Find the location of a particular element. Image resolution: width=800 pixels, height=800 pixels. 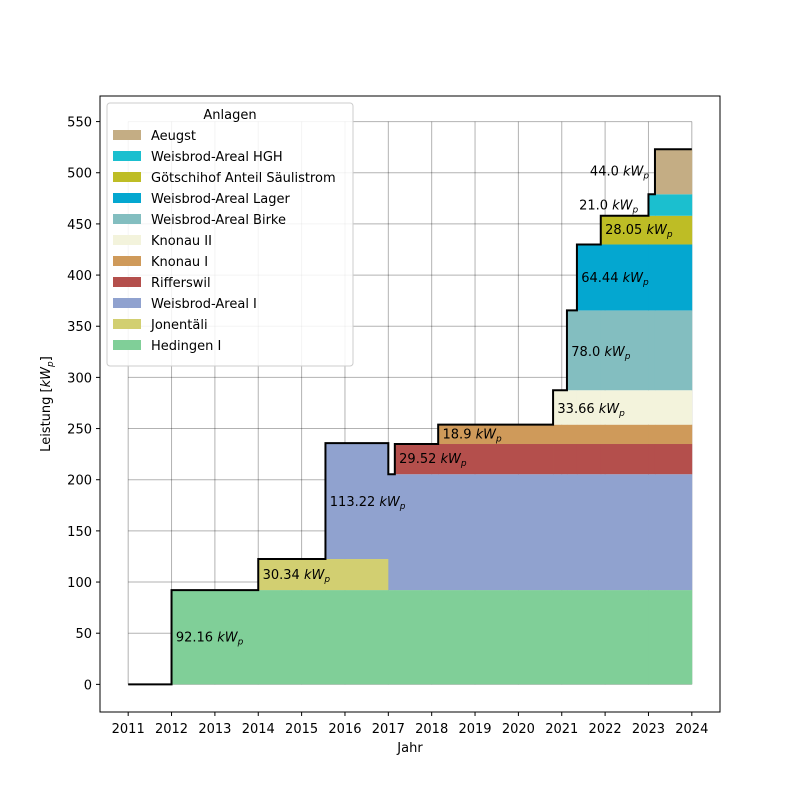

legend-entry: Aeugst is located at coordinates (173, 136).